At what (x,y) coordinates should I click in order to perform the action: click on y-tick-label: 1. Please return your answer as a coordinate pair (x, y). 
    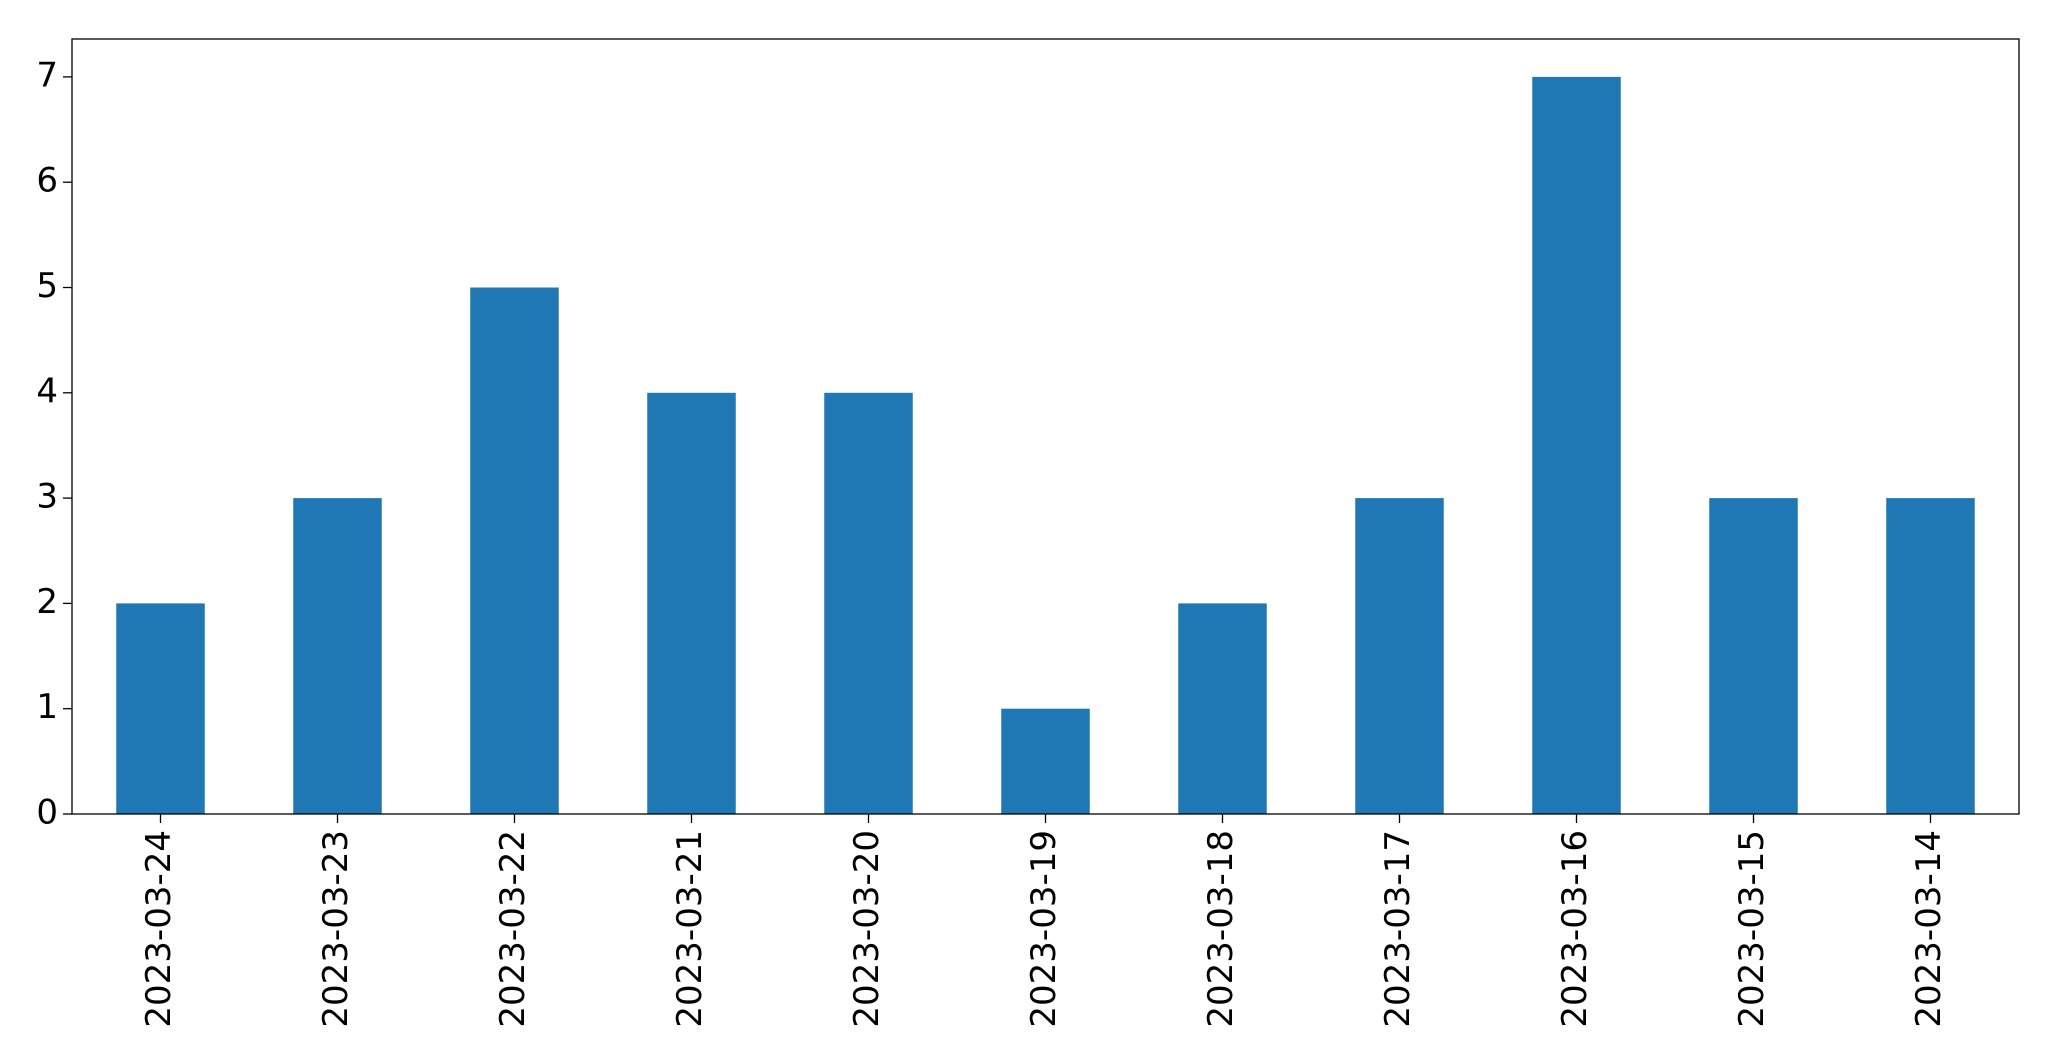
    Looking at the image, I should click on (47, 707).